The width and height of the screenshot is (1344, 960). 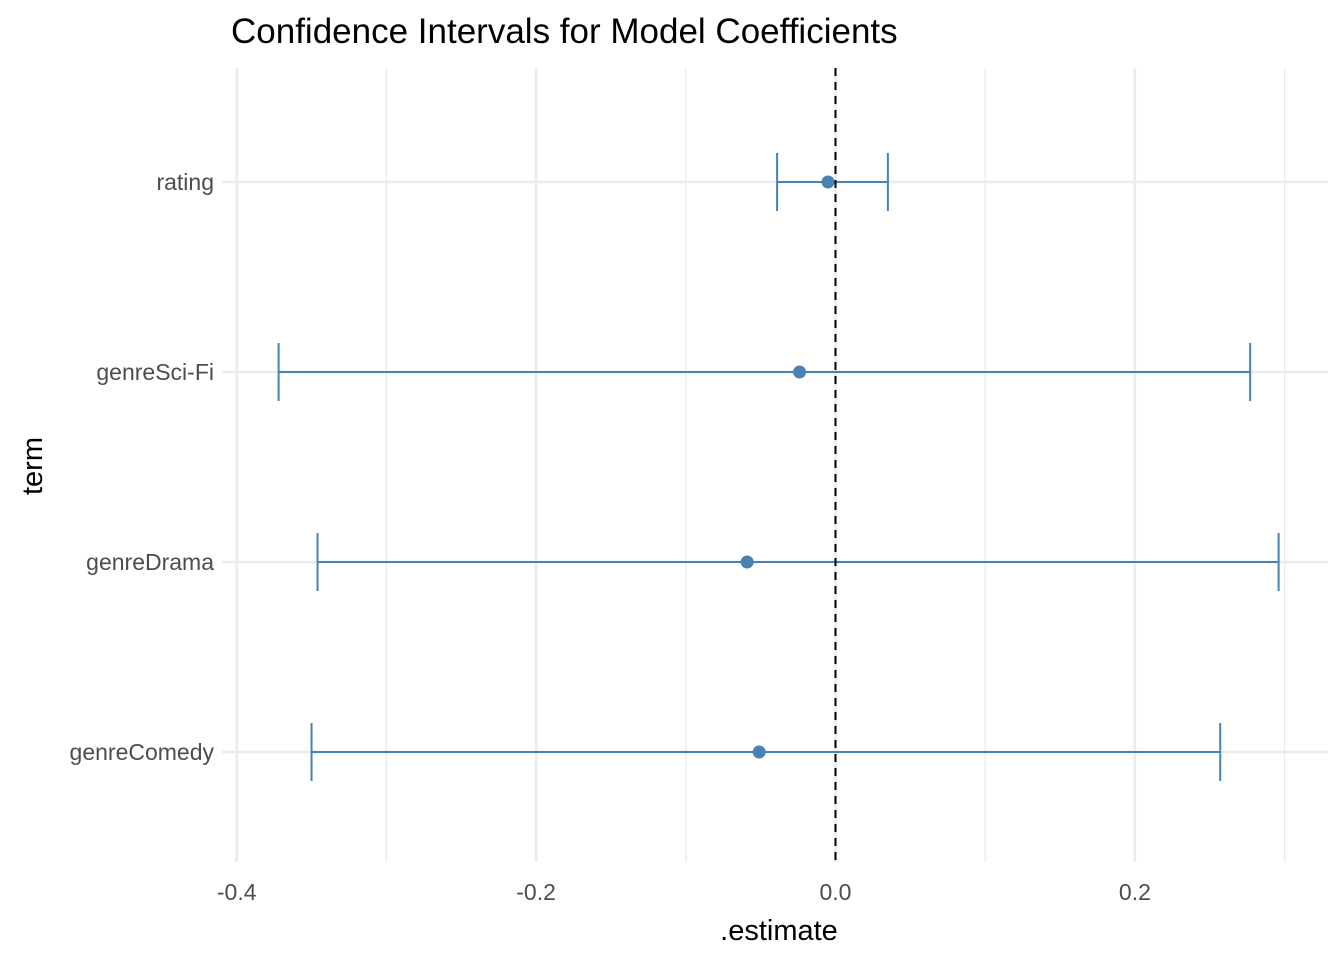 What do you see at coordinates (185, 182) in the screenshot?
I see `y-tick-label: rating` at bounding box center [185, 182].